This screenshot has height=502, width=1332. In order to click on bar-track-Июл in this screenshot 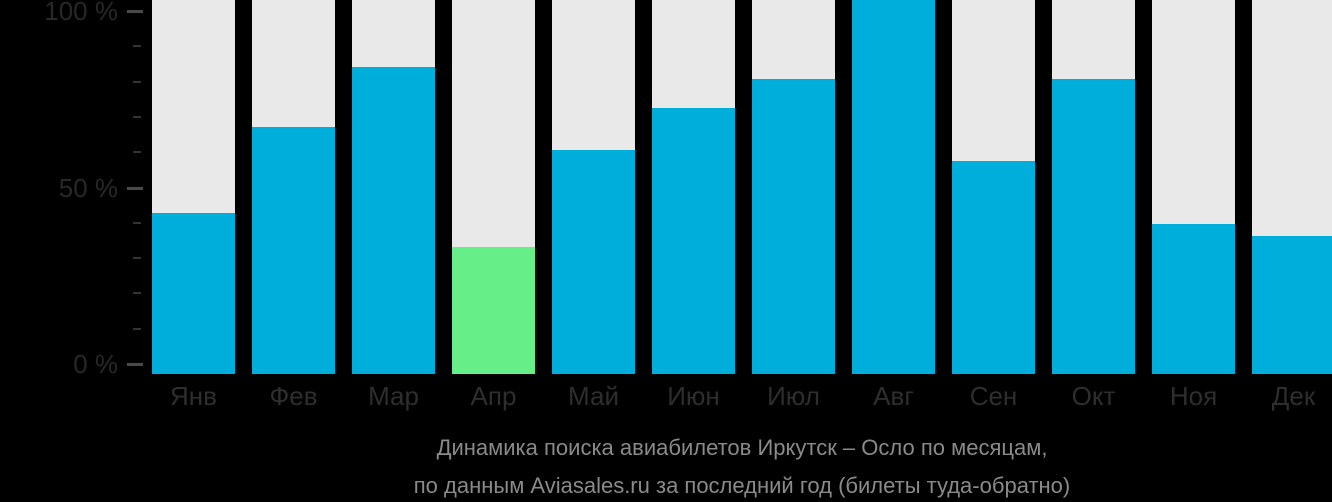, I will do `click(793, 187)`.